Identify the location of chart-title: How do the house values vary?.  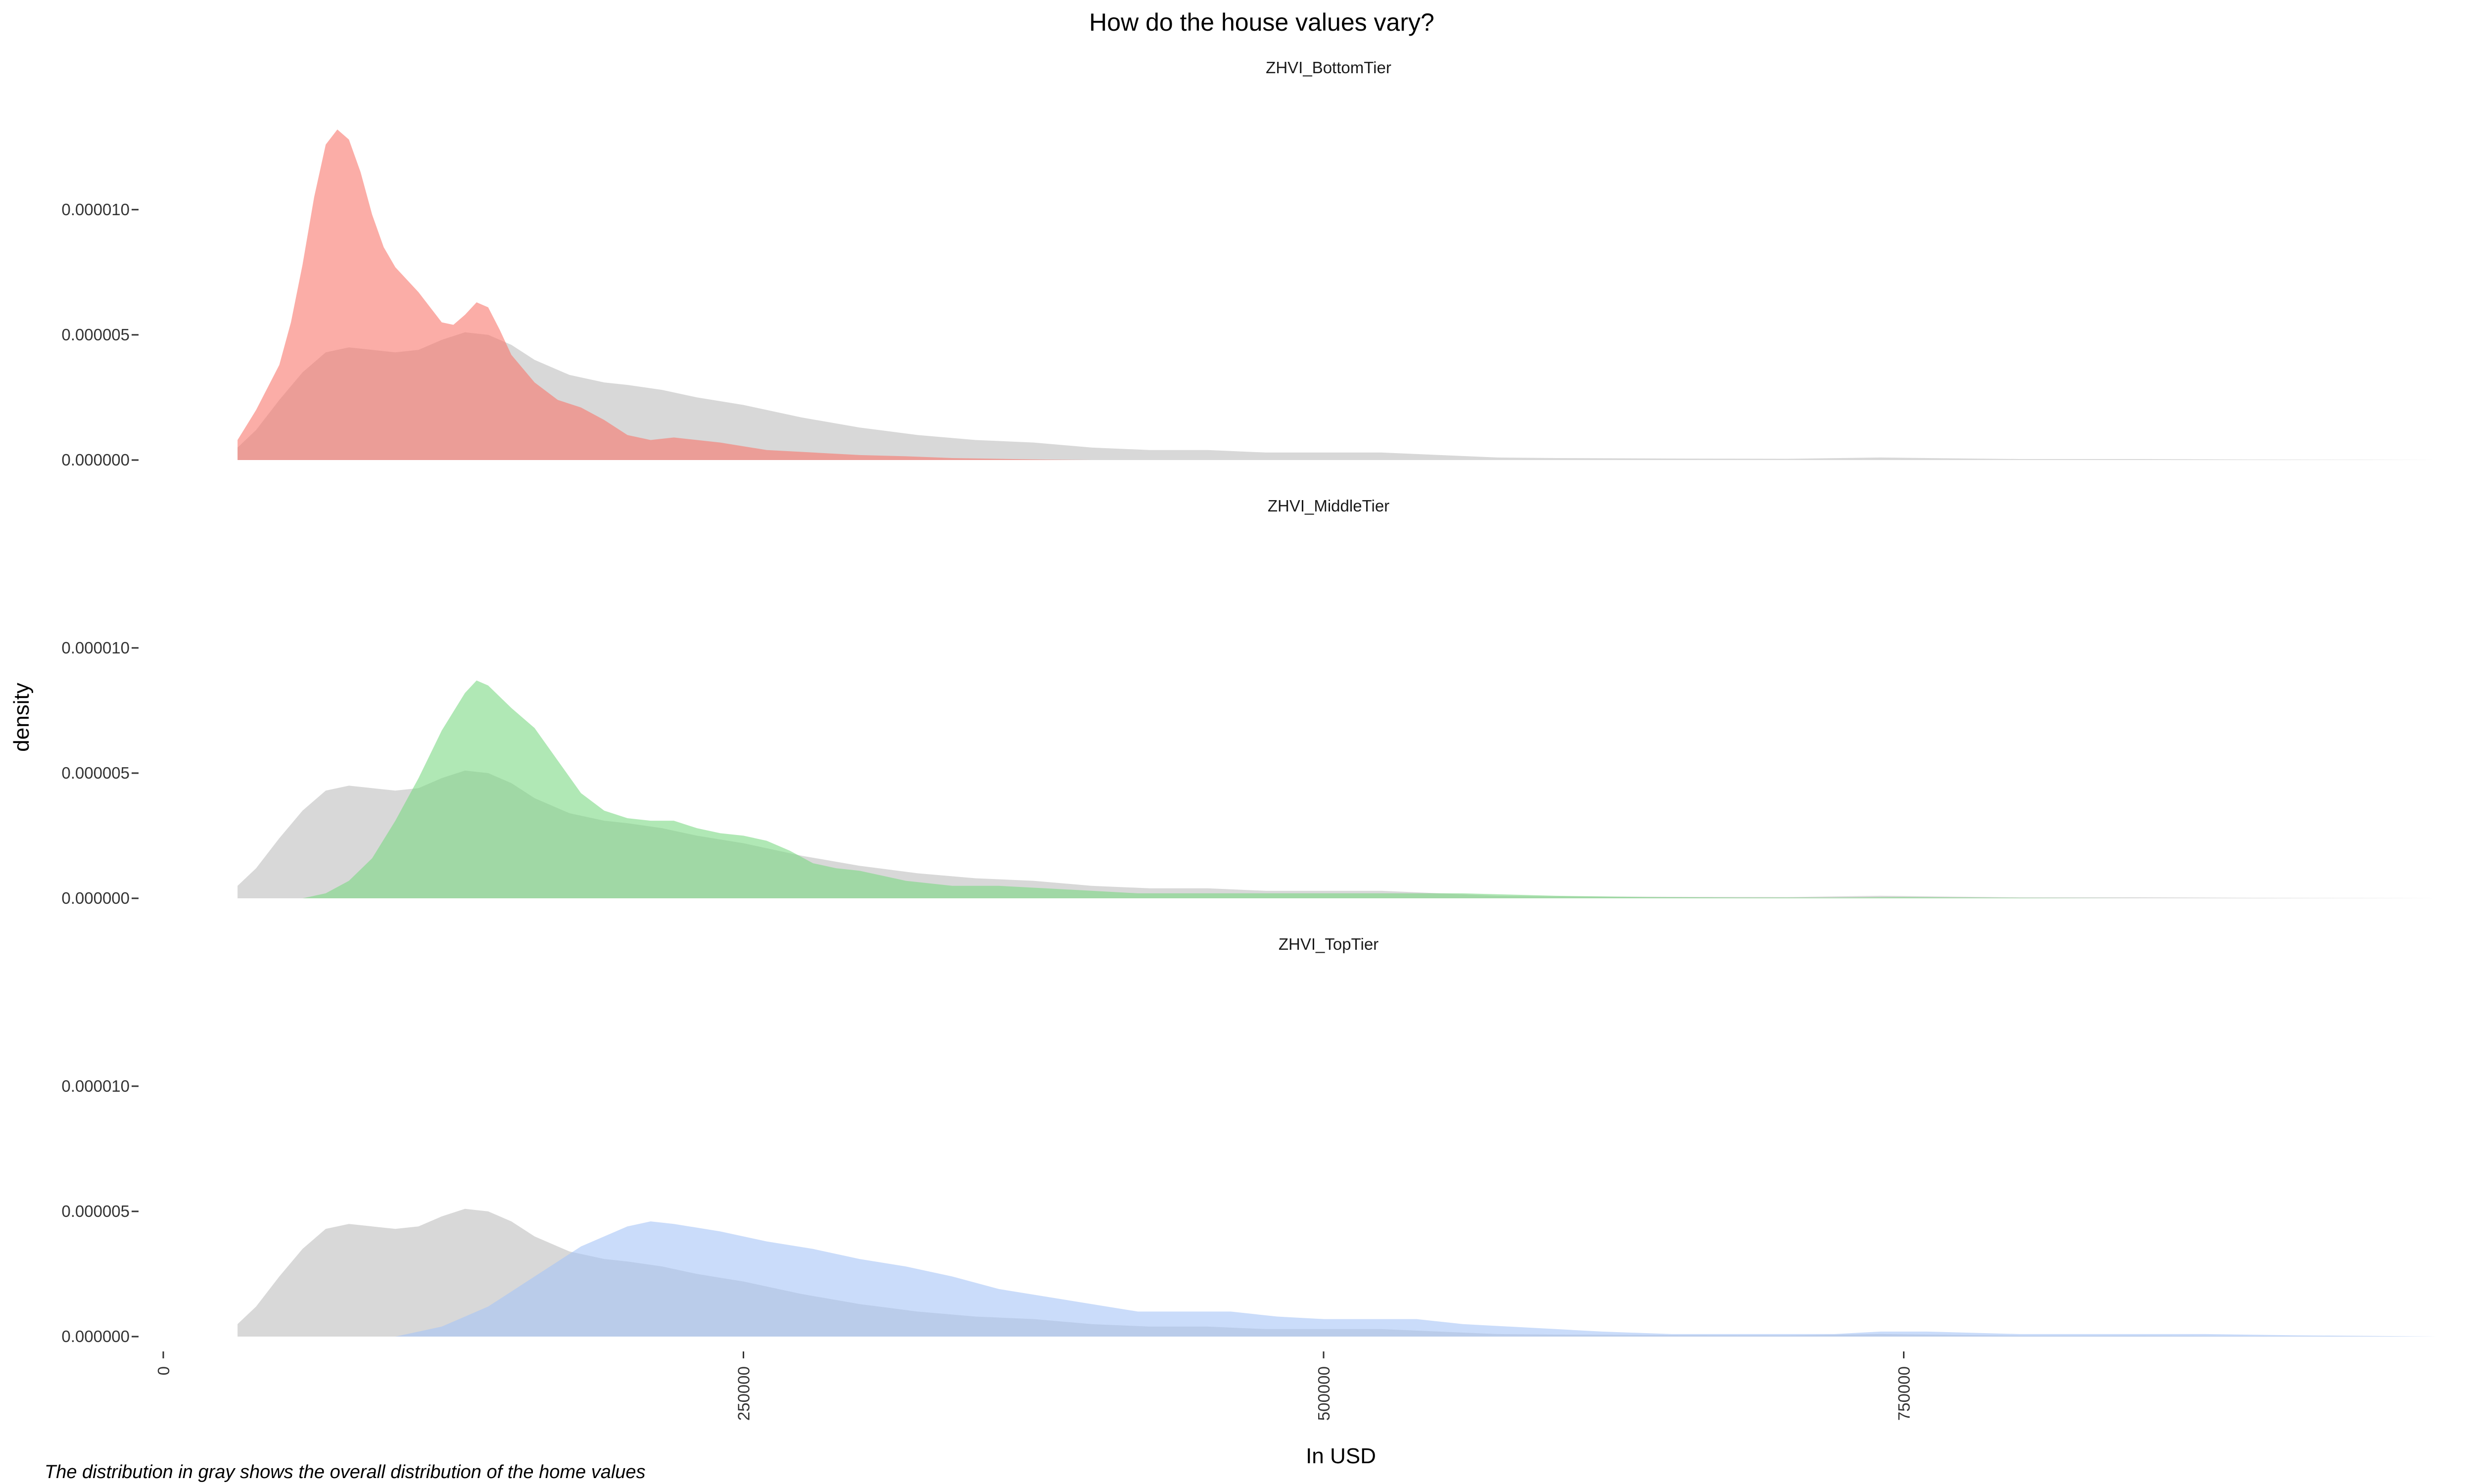
(1261, 22).